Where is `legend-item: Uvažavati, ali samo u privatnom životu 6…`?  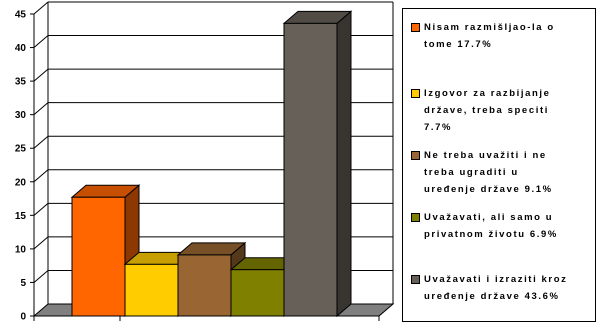 legend-item: Uvažavati, ali samo u privatnom životu 6… is located at coordinates (502, 226).